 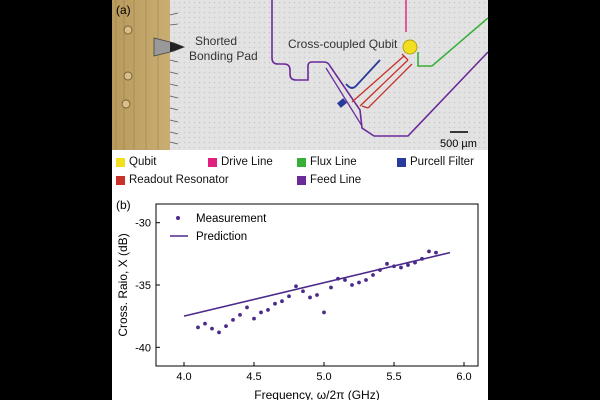 What do you see at coordinates (123, 10) in the screenshot?
I see `panel-a-label: (a)` at bounding box center [123, 10].